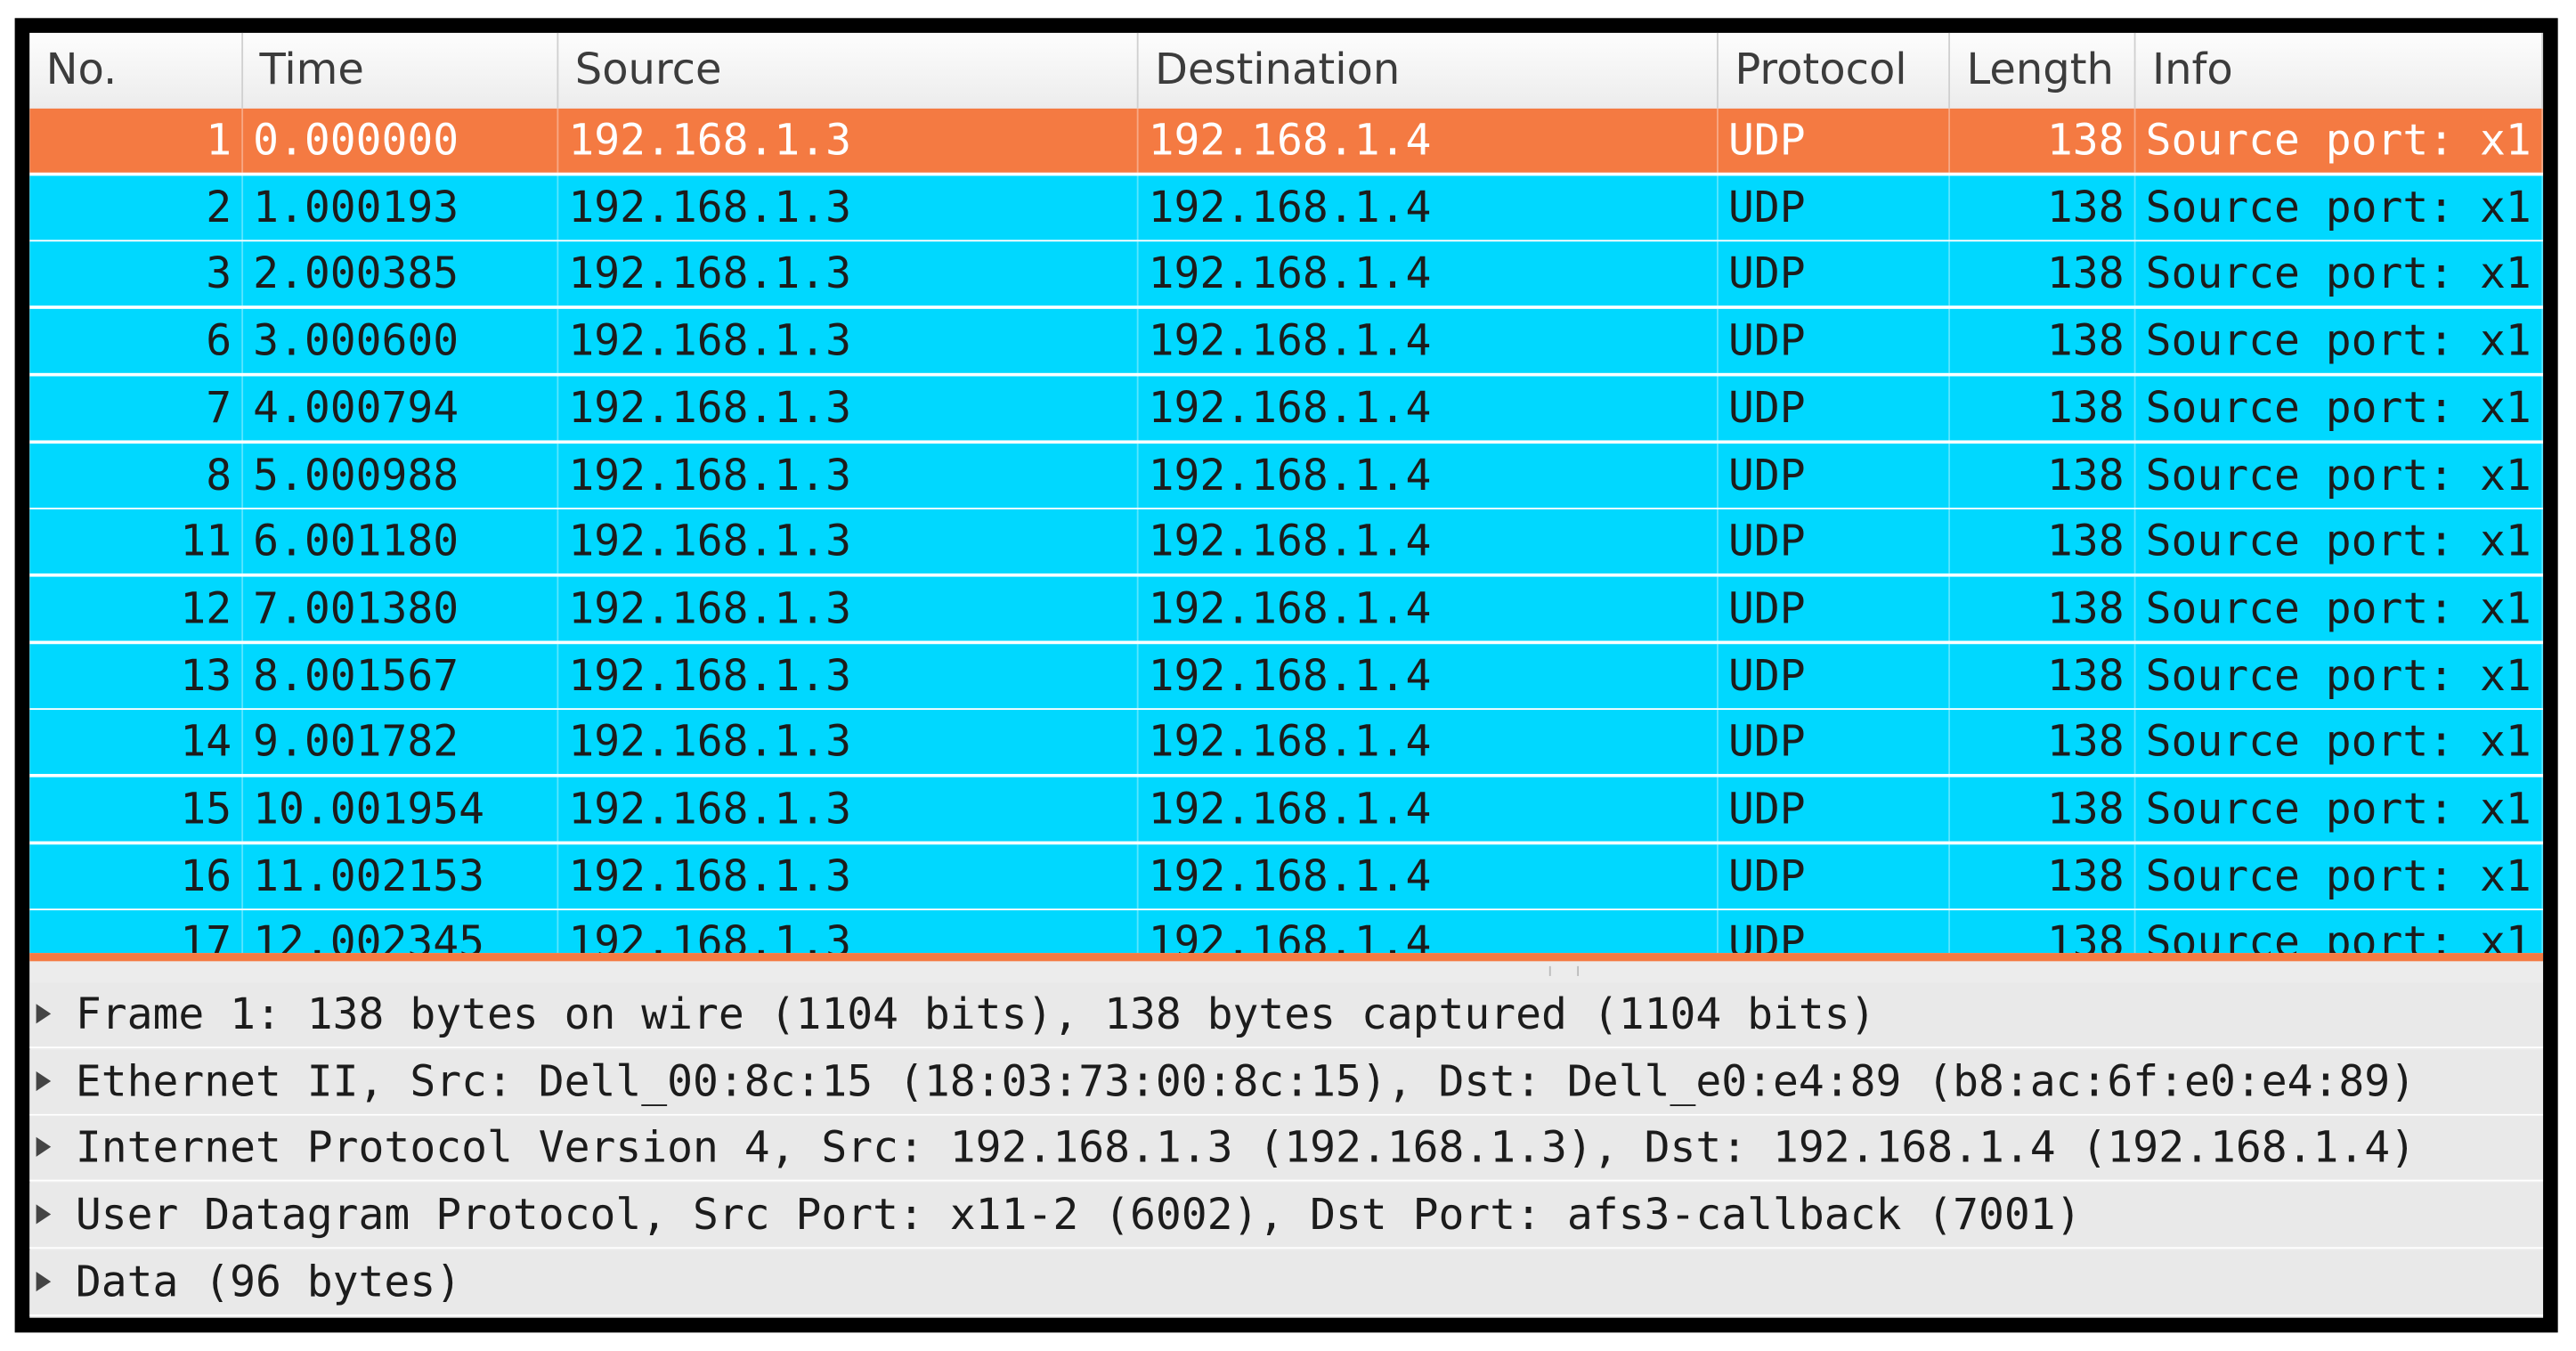 The image size is (2576, 1351). I want to click on packet-cell: 6.001180, so click(401, 541).